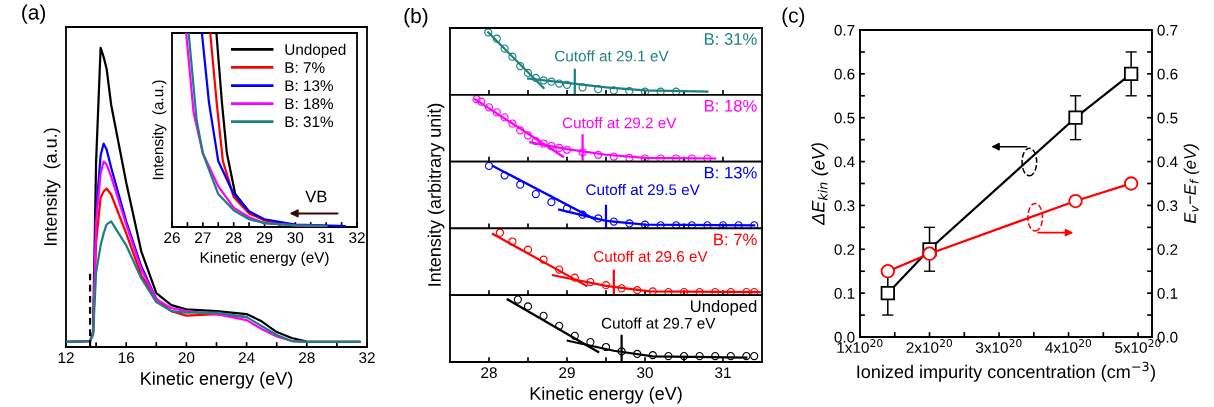  I want to click on x-tick-label: 4x10$^{20}$, so click(1068, 346).